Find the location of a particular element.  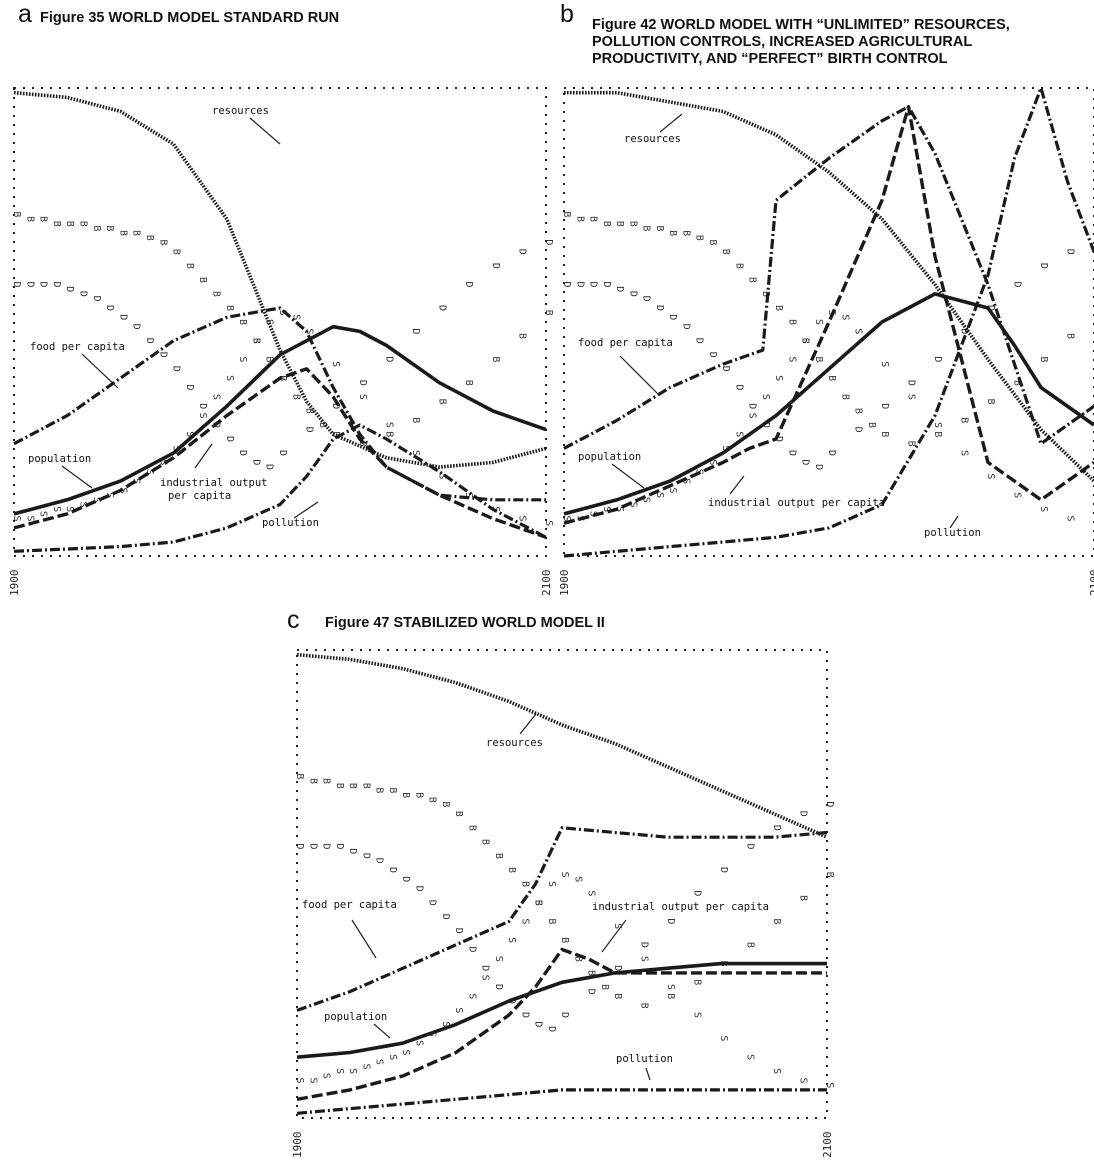

panel-letter: b is located at coordinates (567, 14).